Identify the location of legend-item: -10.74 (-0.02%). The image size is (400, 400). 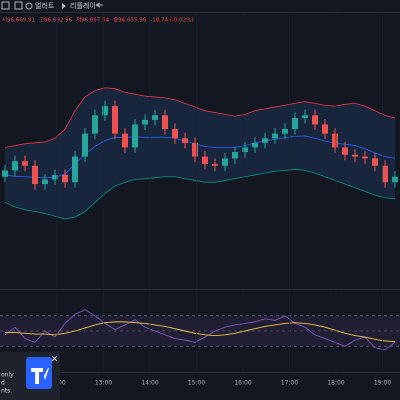
(171, 21).